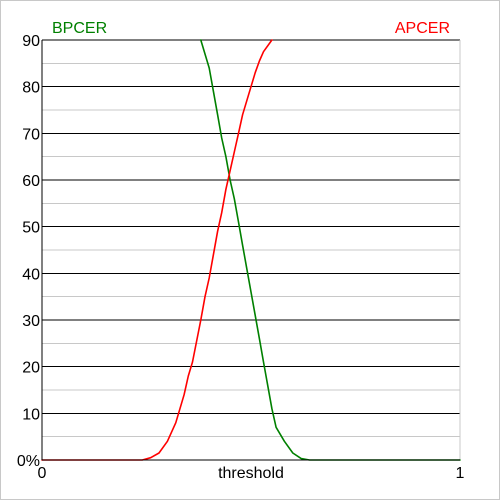 The image size is (500, 500). What do you see at coordinates (31, 41) in the screenshot?
I see `y-tick-label: 90` at bounding box center [31, 41].